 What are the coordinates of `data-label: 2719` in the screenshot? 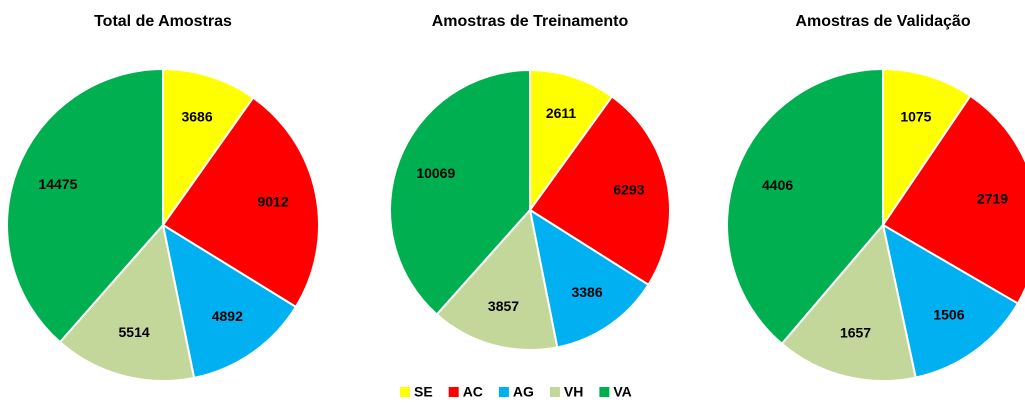 It's located at (992, 199).